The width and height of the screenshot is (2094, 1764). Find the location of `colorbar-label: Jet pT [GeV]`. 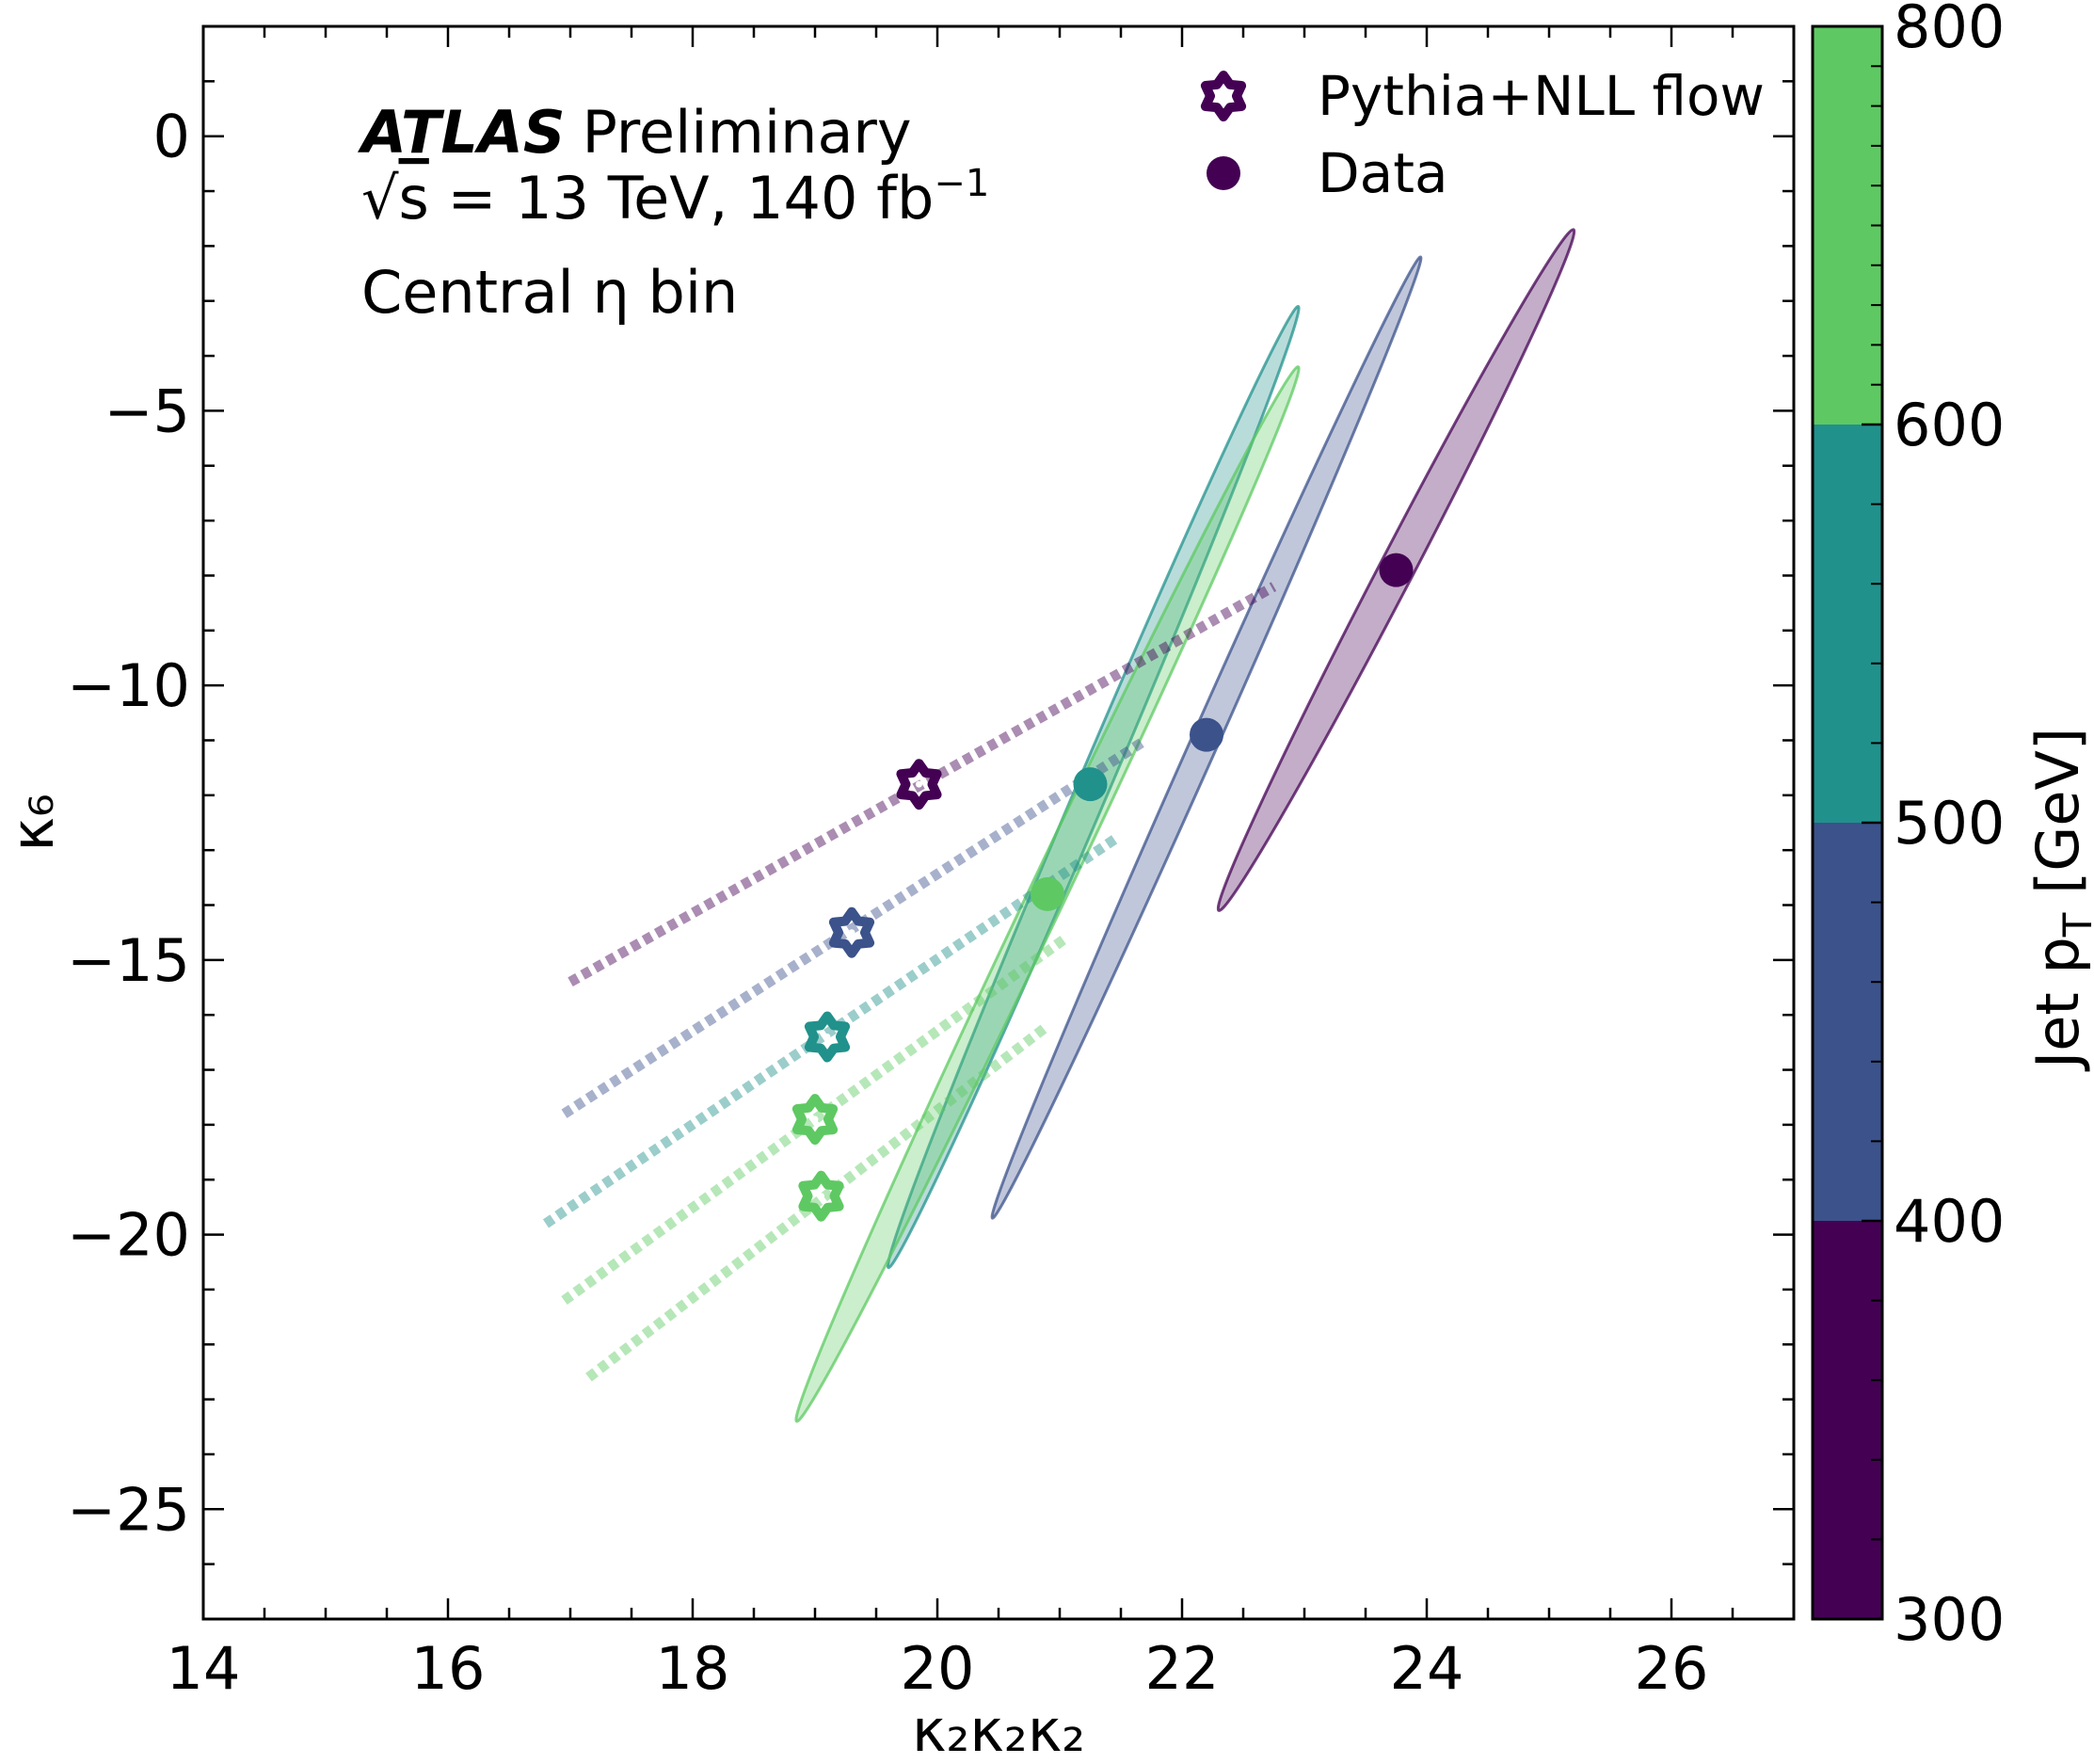

colorbar-label: Jet pT [GeV] is located at coordinates (2058, 900).